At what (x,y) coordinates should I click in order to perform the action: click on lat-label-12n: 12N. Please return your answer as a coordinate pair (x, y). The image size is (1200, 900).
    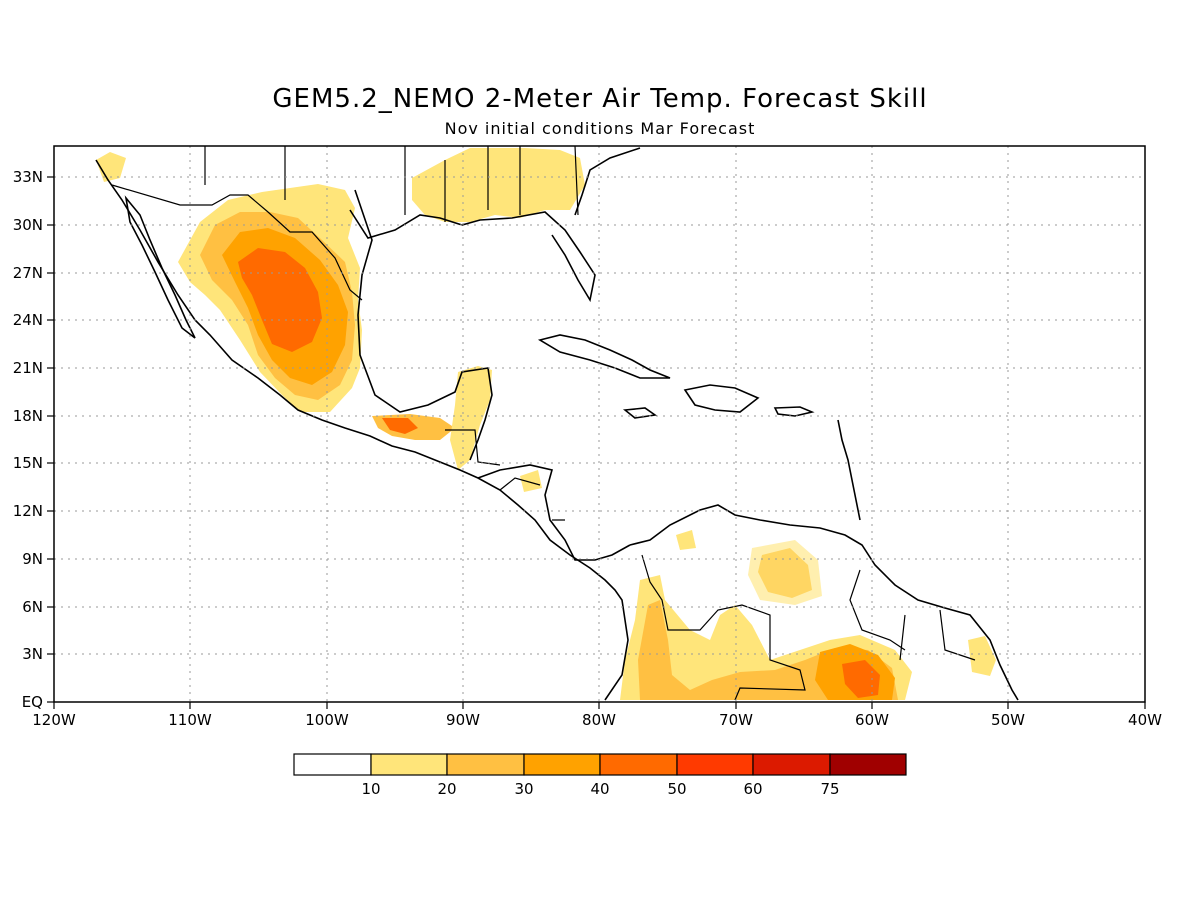
    Looking at the image, I should click on (28, 511).